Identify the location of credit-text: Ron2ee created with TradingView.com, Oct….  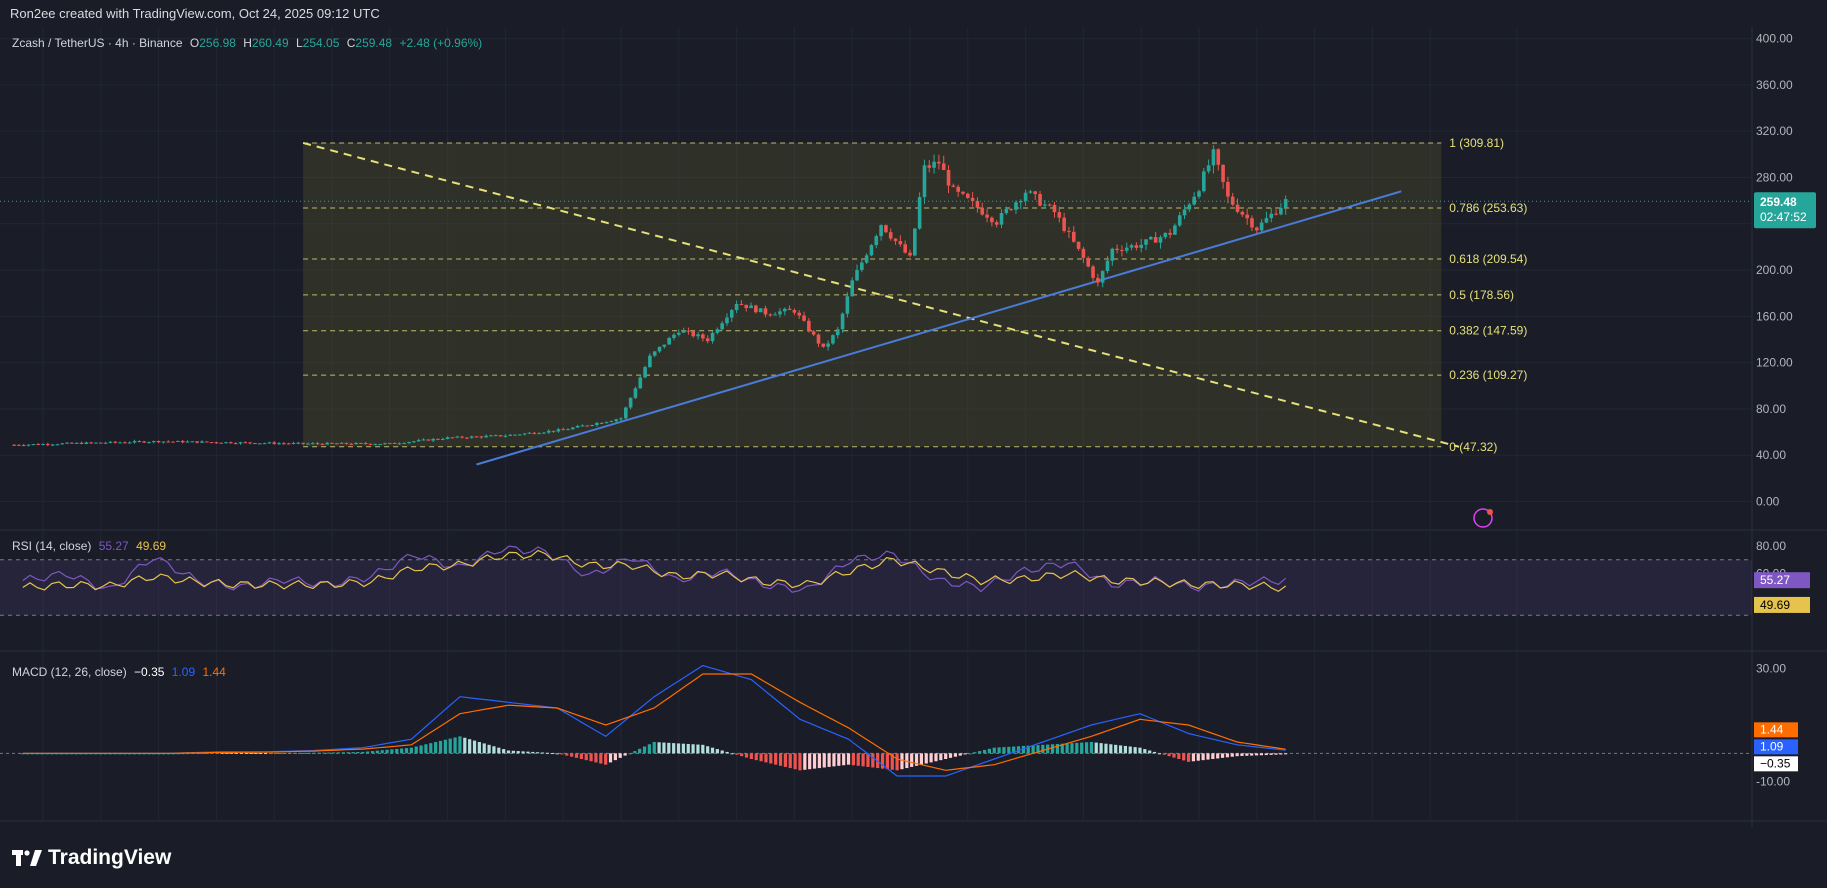
(195, 13).